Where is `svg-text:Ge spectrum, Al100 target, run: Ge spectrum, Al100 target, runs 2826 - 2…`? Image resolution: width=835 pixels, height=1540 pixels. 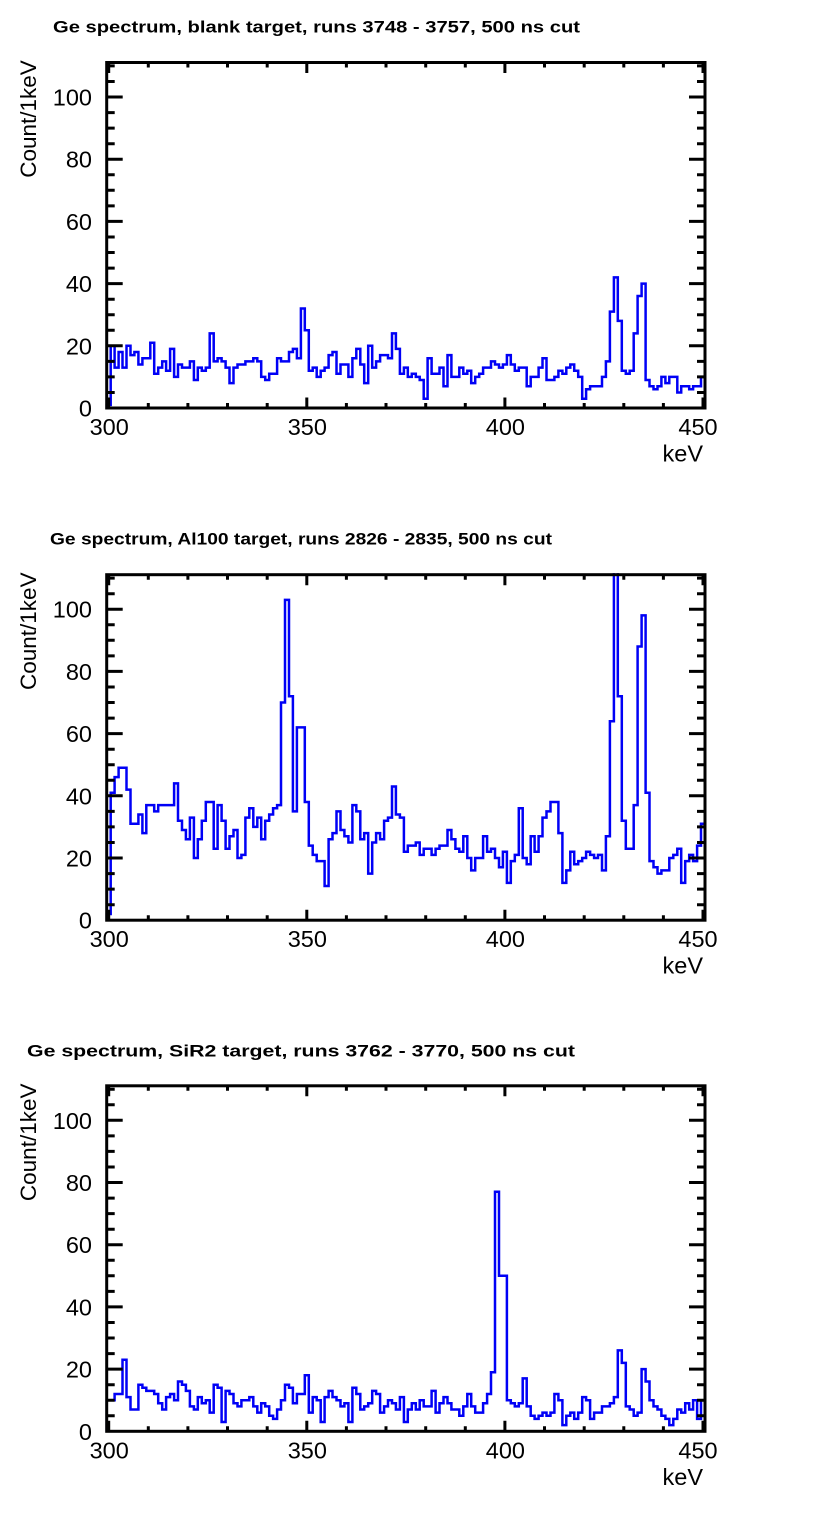 svg-text:Ge spectrum, Al100 target, run: Ge spectrum, Al100 target, runs 2826 - 2… is located at coordinates (301, 539).